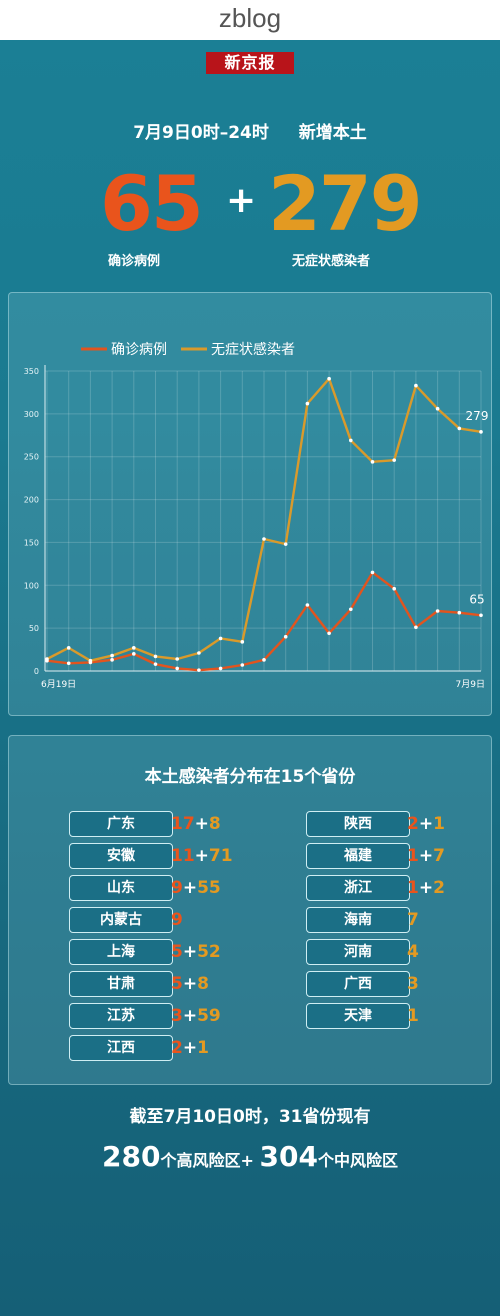 This screenshot has height=1316, width=500. Describe the element at coordinates (121, 856) in the screenshot. I see `province-label: 安徽` at that location.